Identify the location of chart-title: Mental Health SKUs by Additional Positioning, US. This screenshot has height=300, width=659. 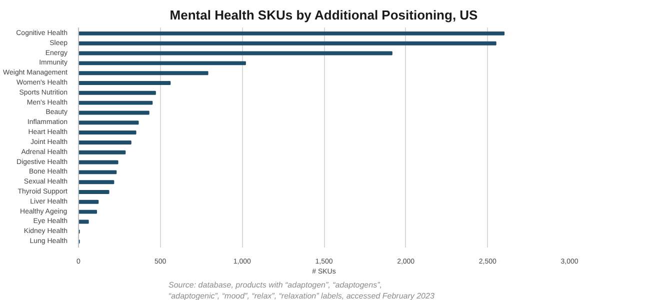
(324, 15).